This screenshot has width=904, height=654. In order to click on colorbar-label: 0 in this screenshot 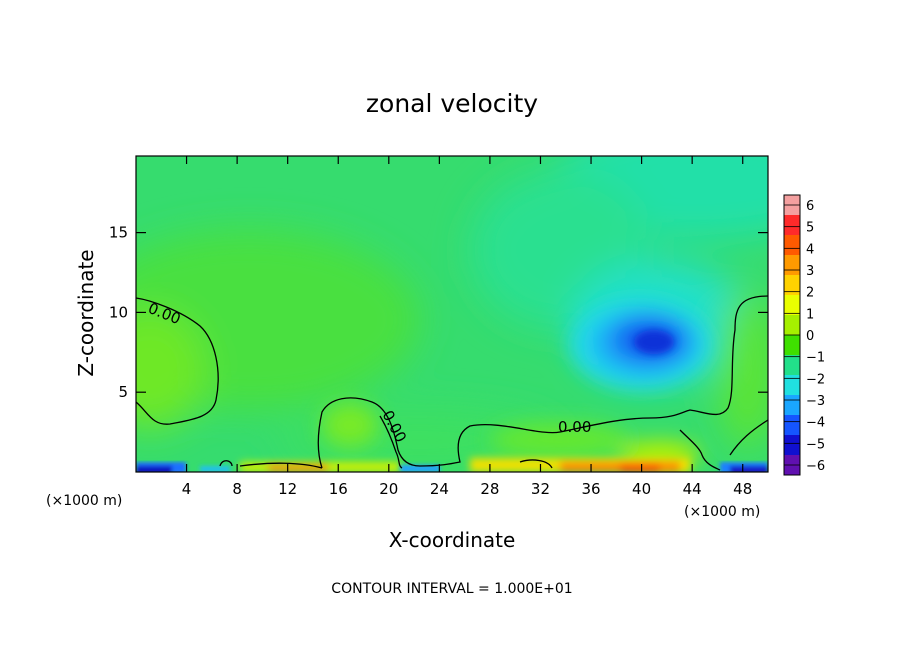, I will do `click(810, 336)`.